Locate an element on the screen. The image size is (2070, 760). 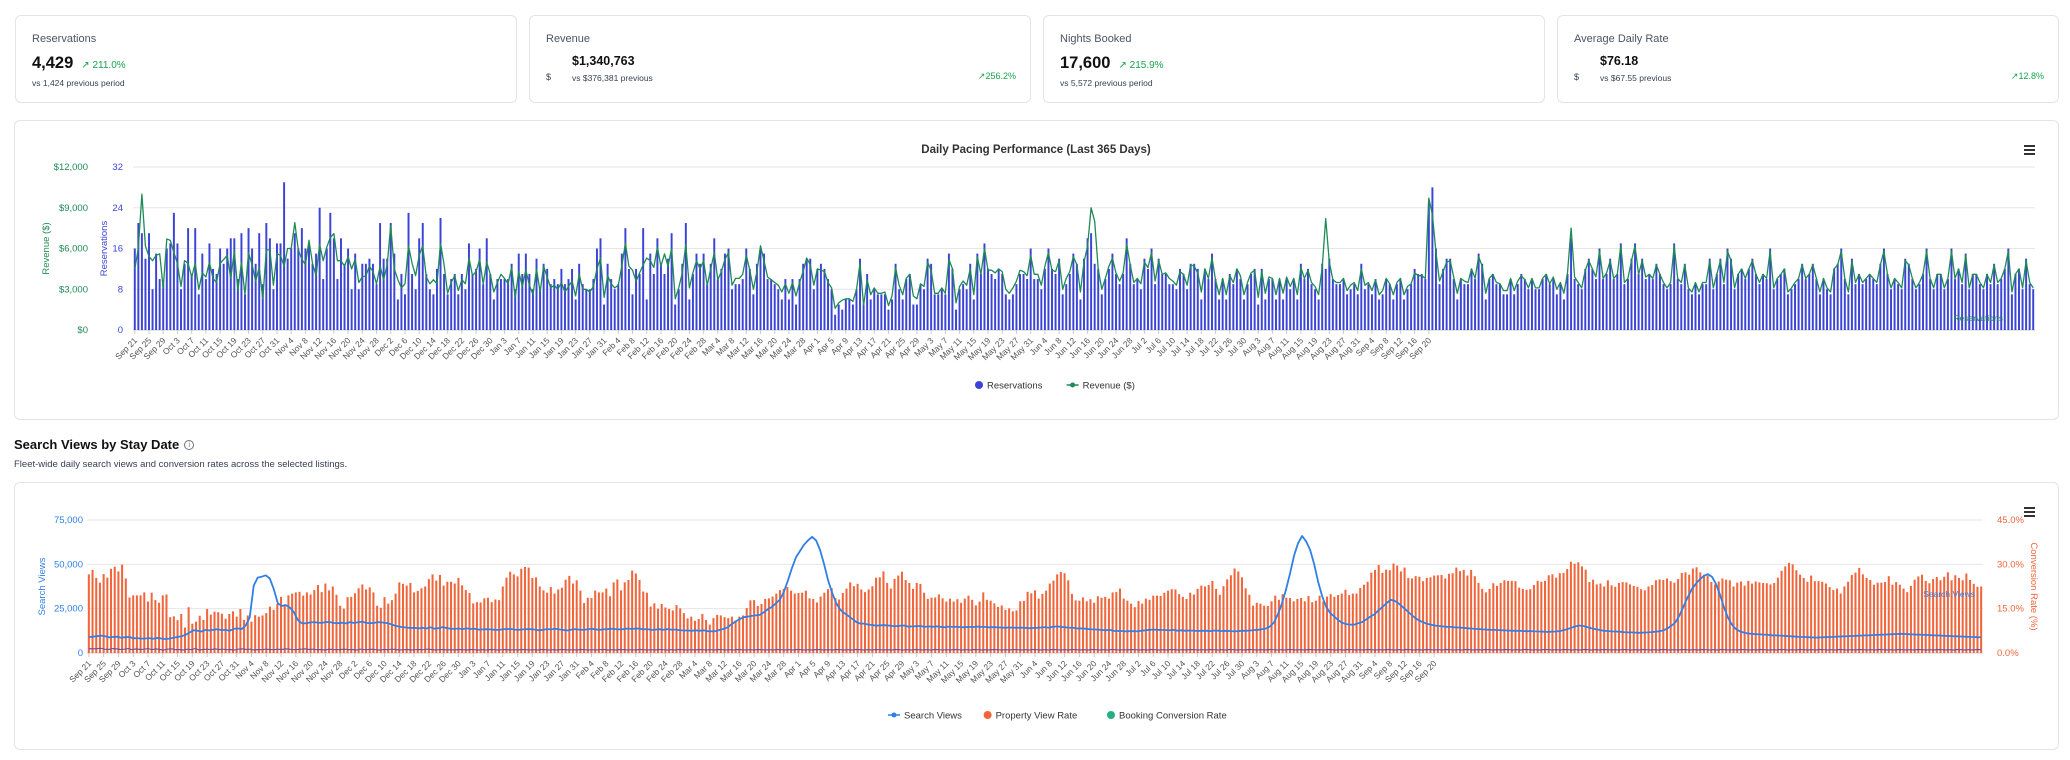
trend-up-icon: ↗ is located at coordinates (85, 65).